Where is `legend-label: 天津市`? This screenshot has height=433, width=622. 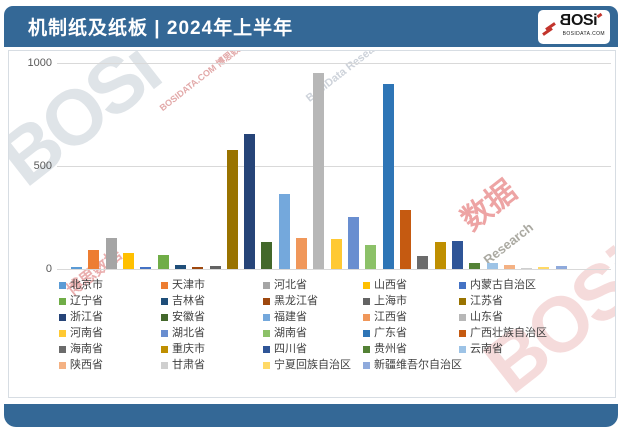
legend-label: 天津市 is located at coordinates (188, 285).